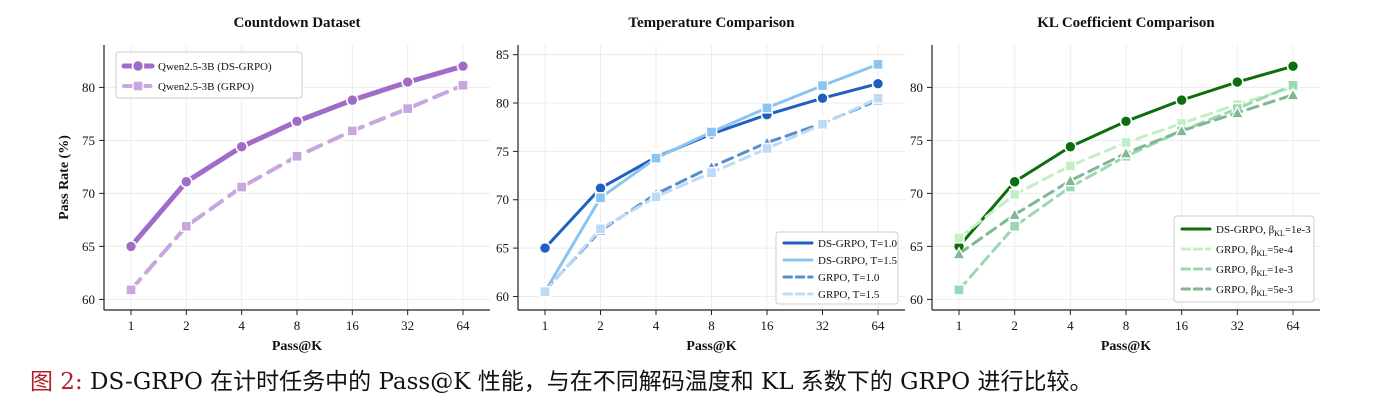 This screenshot has height=414, width=1396. I want to click on legend-entry-name: Qwen2.5-3B (DS-GRPO), so click(215, 67).